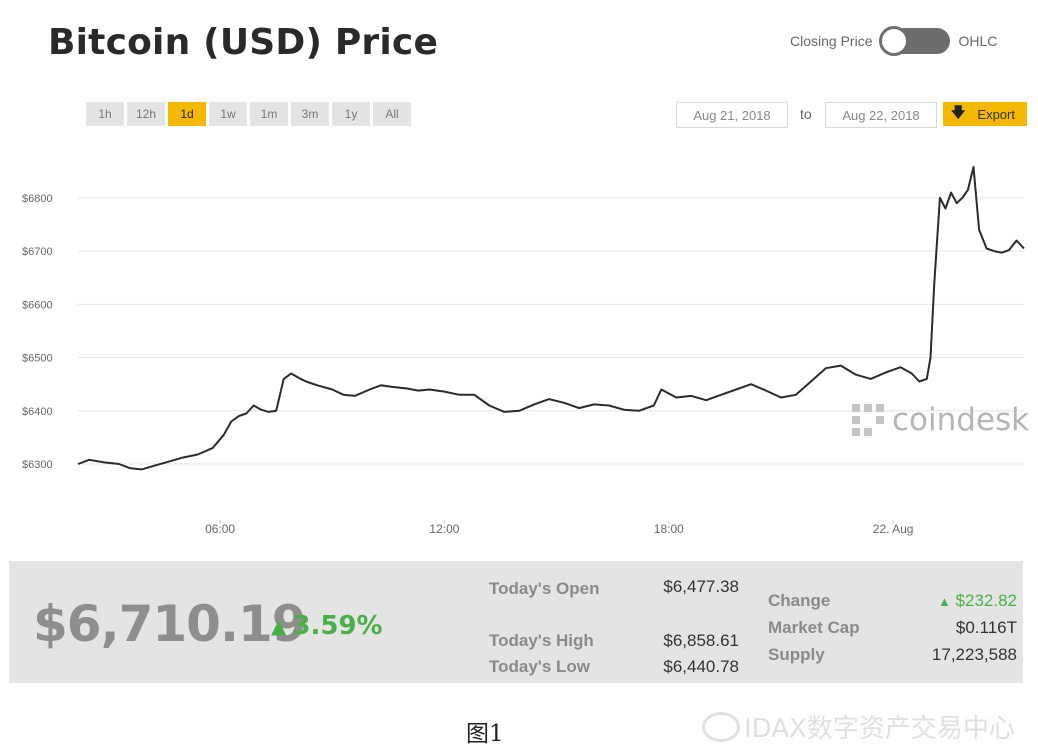 The image size is (1038, 752). What do you see at coordinates (187, 114) in the screenshot?
I see `range-button-1d: 1d` at bounding box center [187, 114].